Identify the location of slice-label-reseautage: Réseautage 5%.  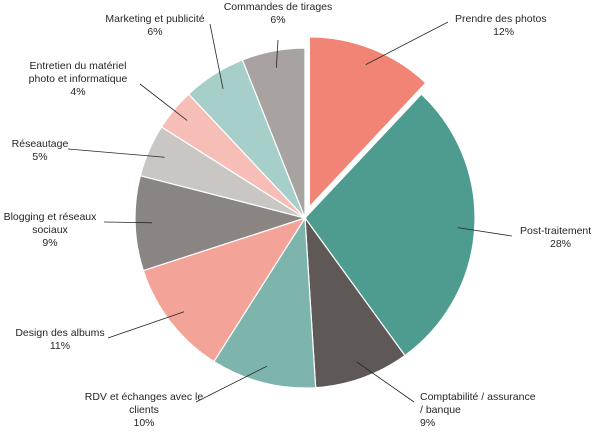
(40, 150).